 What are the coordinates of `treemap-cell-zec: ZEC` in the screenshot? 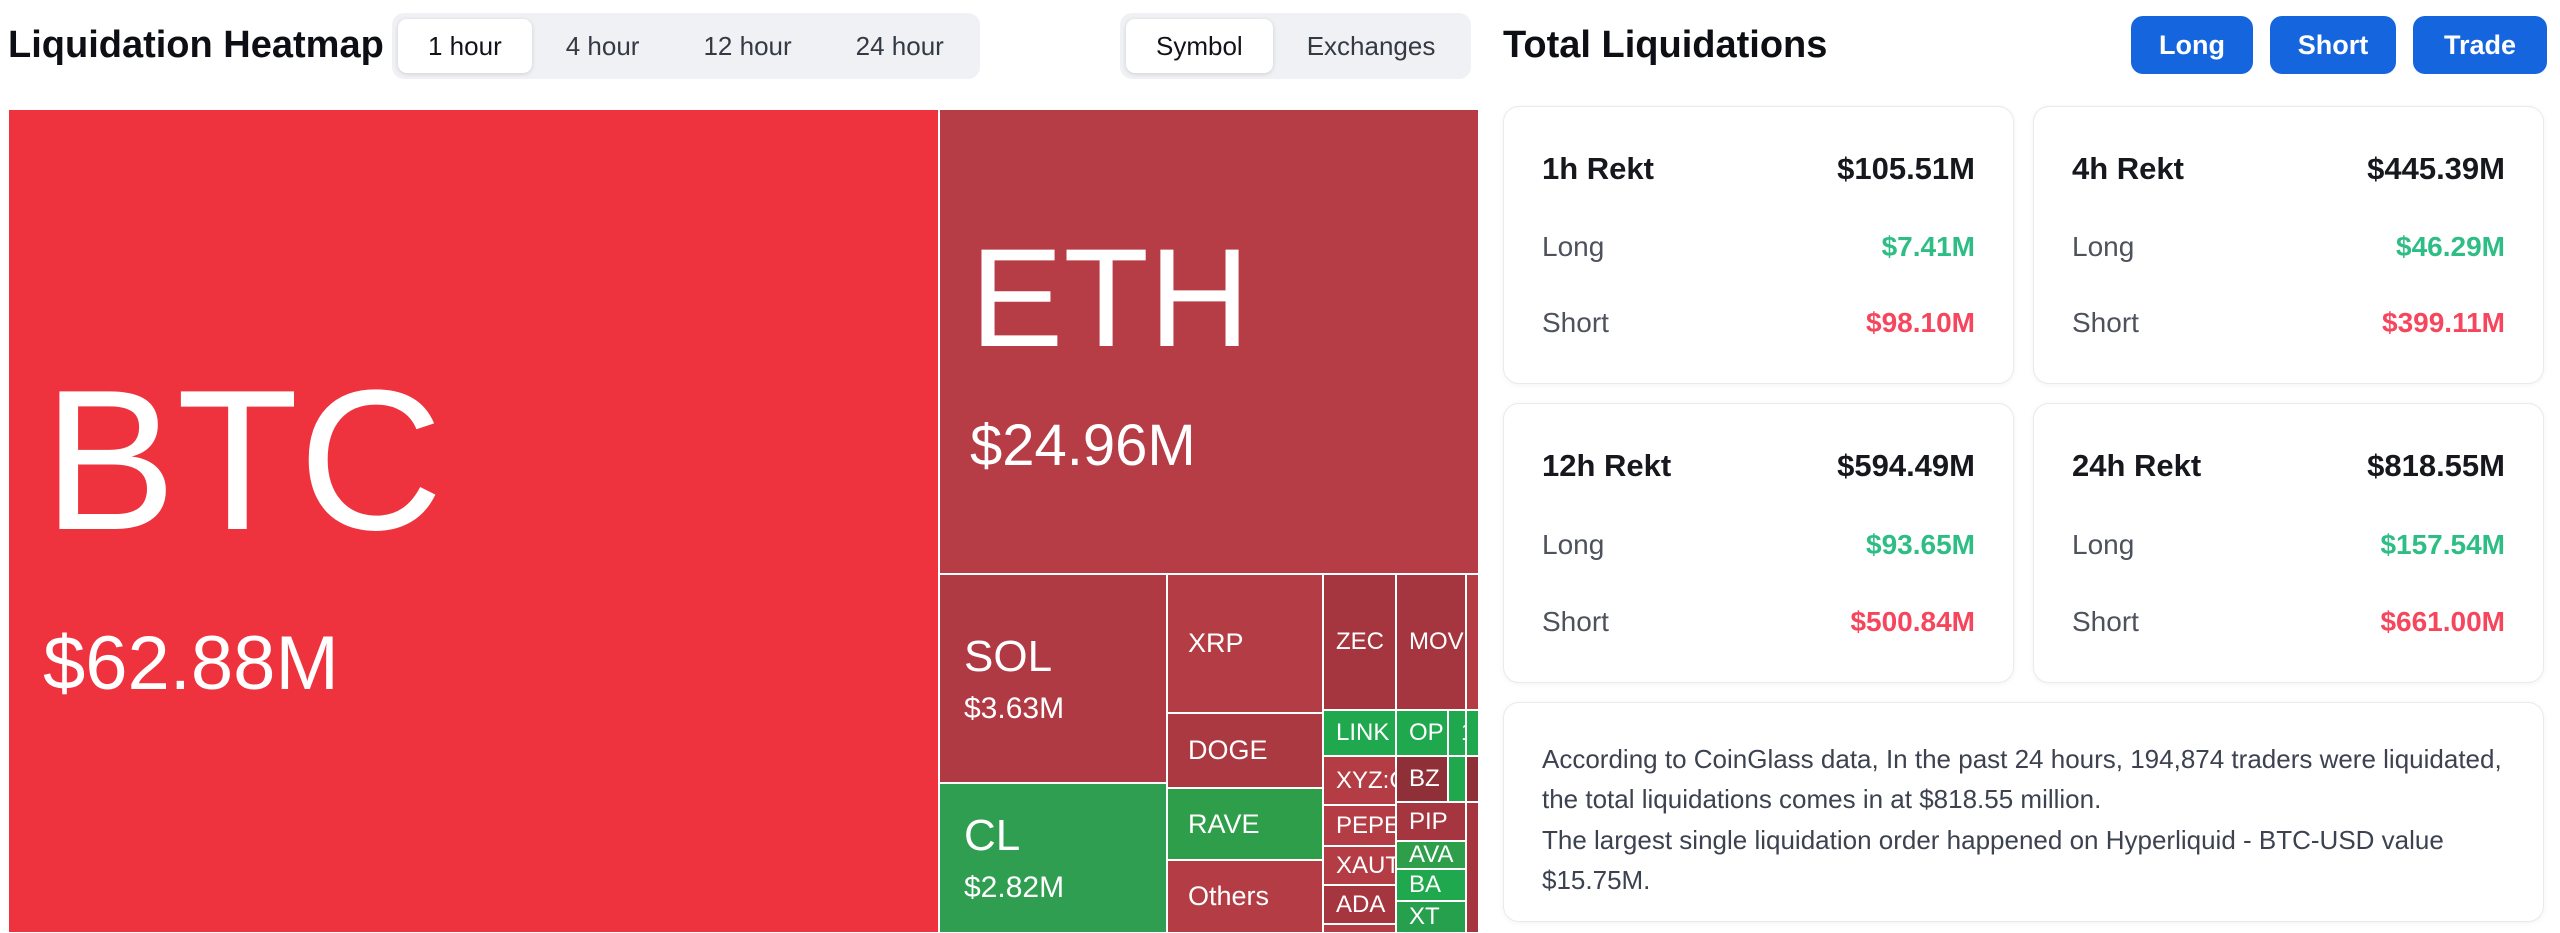 It's located at (1359, 642).